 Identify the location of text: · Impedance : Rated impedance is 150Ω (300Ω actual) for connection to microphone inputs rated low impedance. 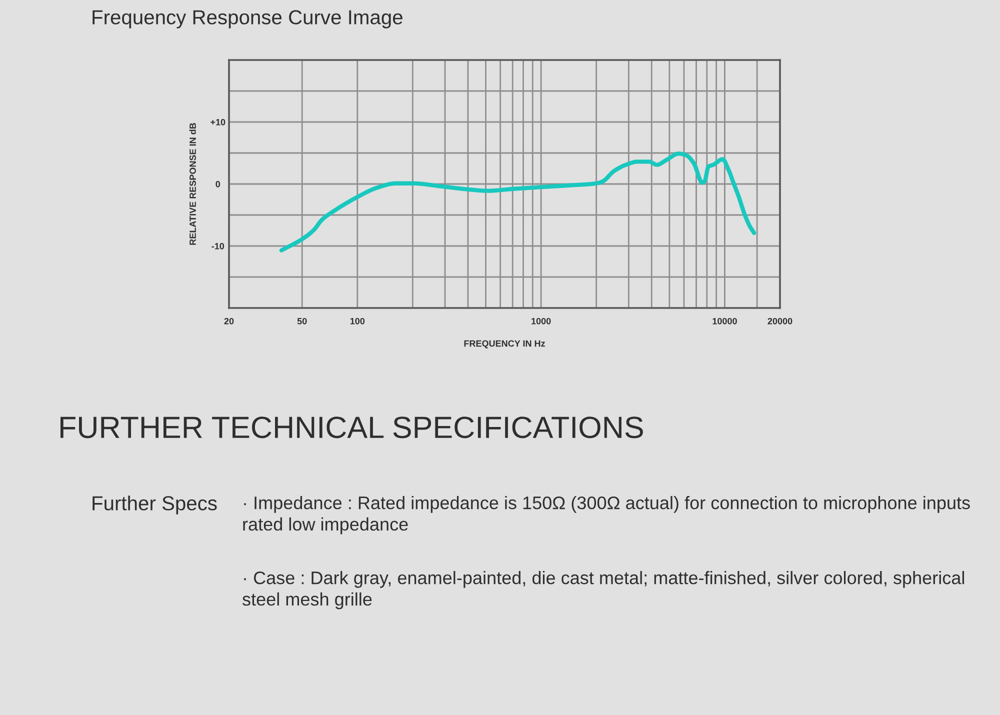
(606, 515).